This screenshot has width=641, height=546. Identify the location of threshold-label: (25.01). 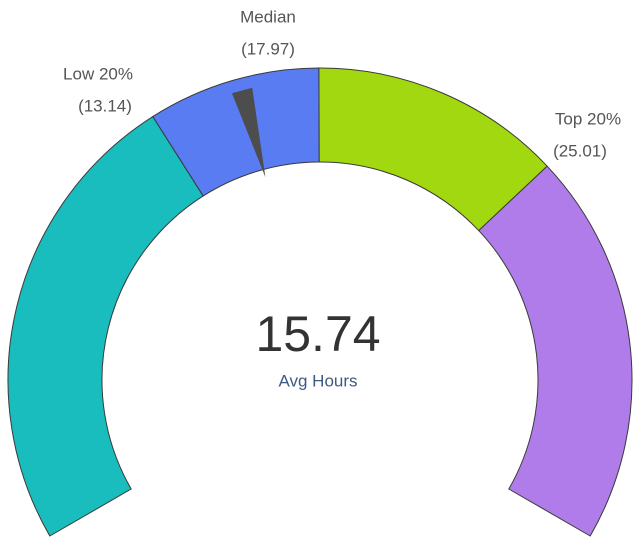
(580, 150).